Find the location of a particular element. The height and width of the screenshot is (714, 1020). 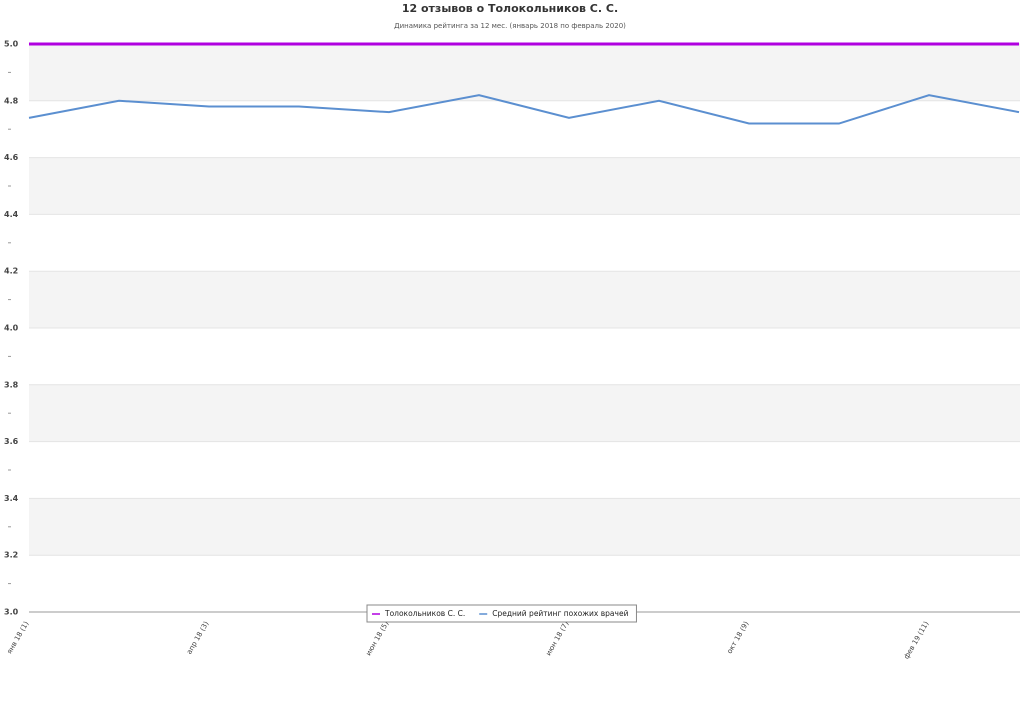

y-tick-label: 4.8 is located at coordinates (11, 100).